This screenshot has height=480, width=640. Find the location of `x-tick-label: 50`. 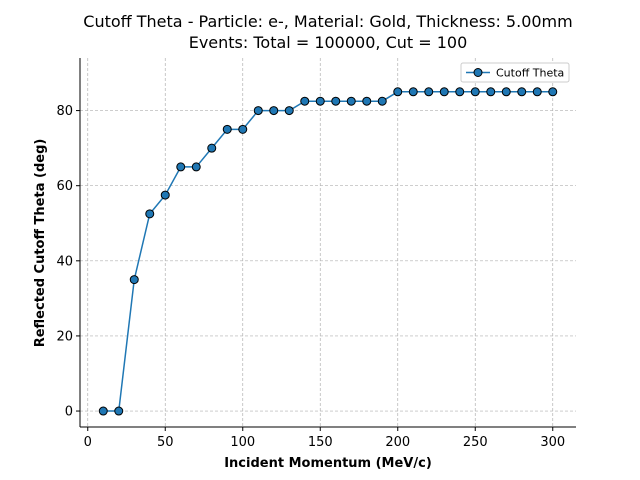

x-tick-label: 50 is located at coordinates (165, 442).